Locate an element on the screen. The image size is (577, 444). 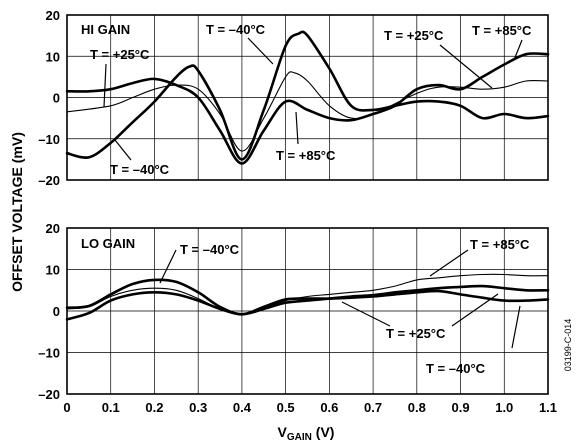
panel-label: HI GAIN is located at coordinates (105, 29).